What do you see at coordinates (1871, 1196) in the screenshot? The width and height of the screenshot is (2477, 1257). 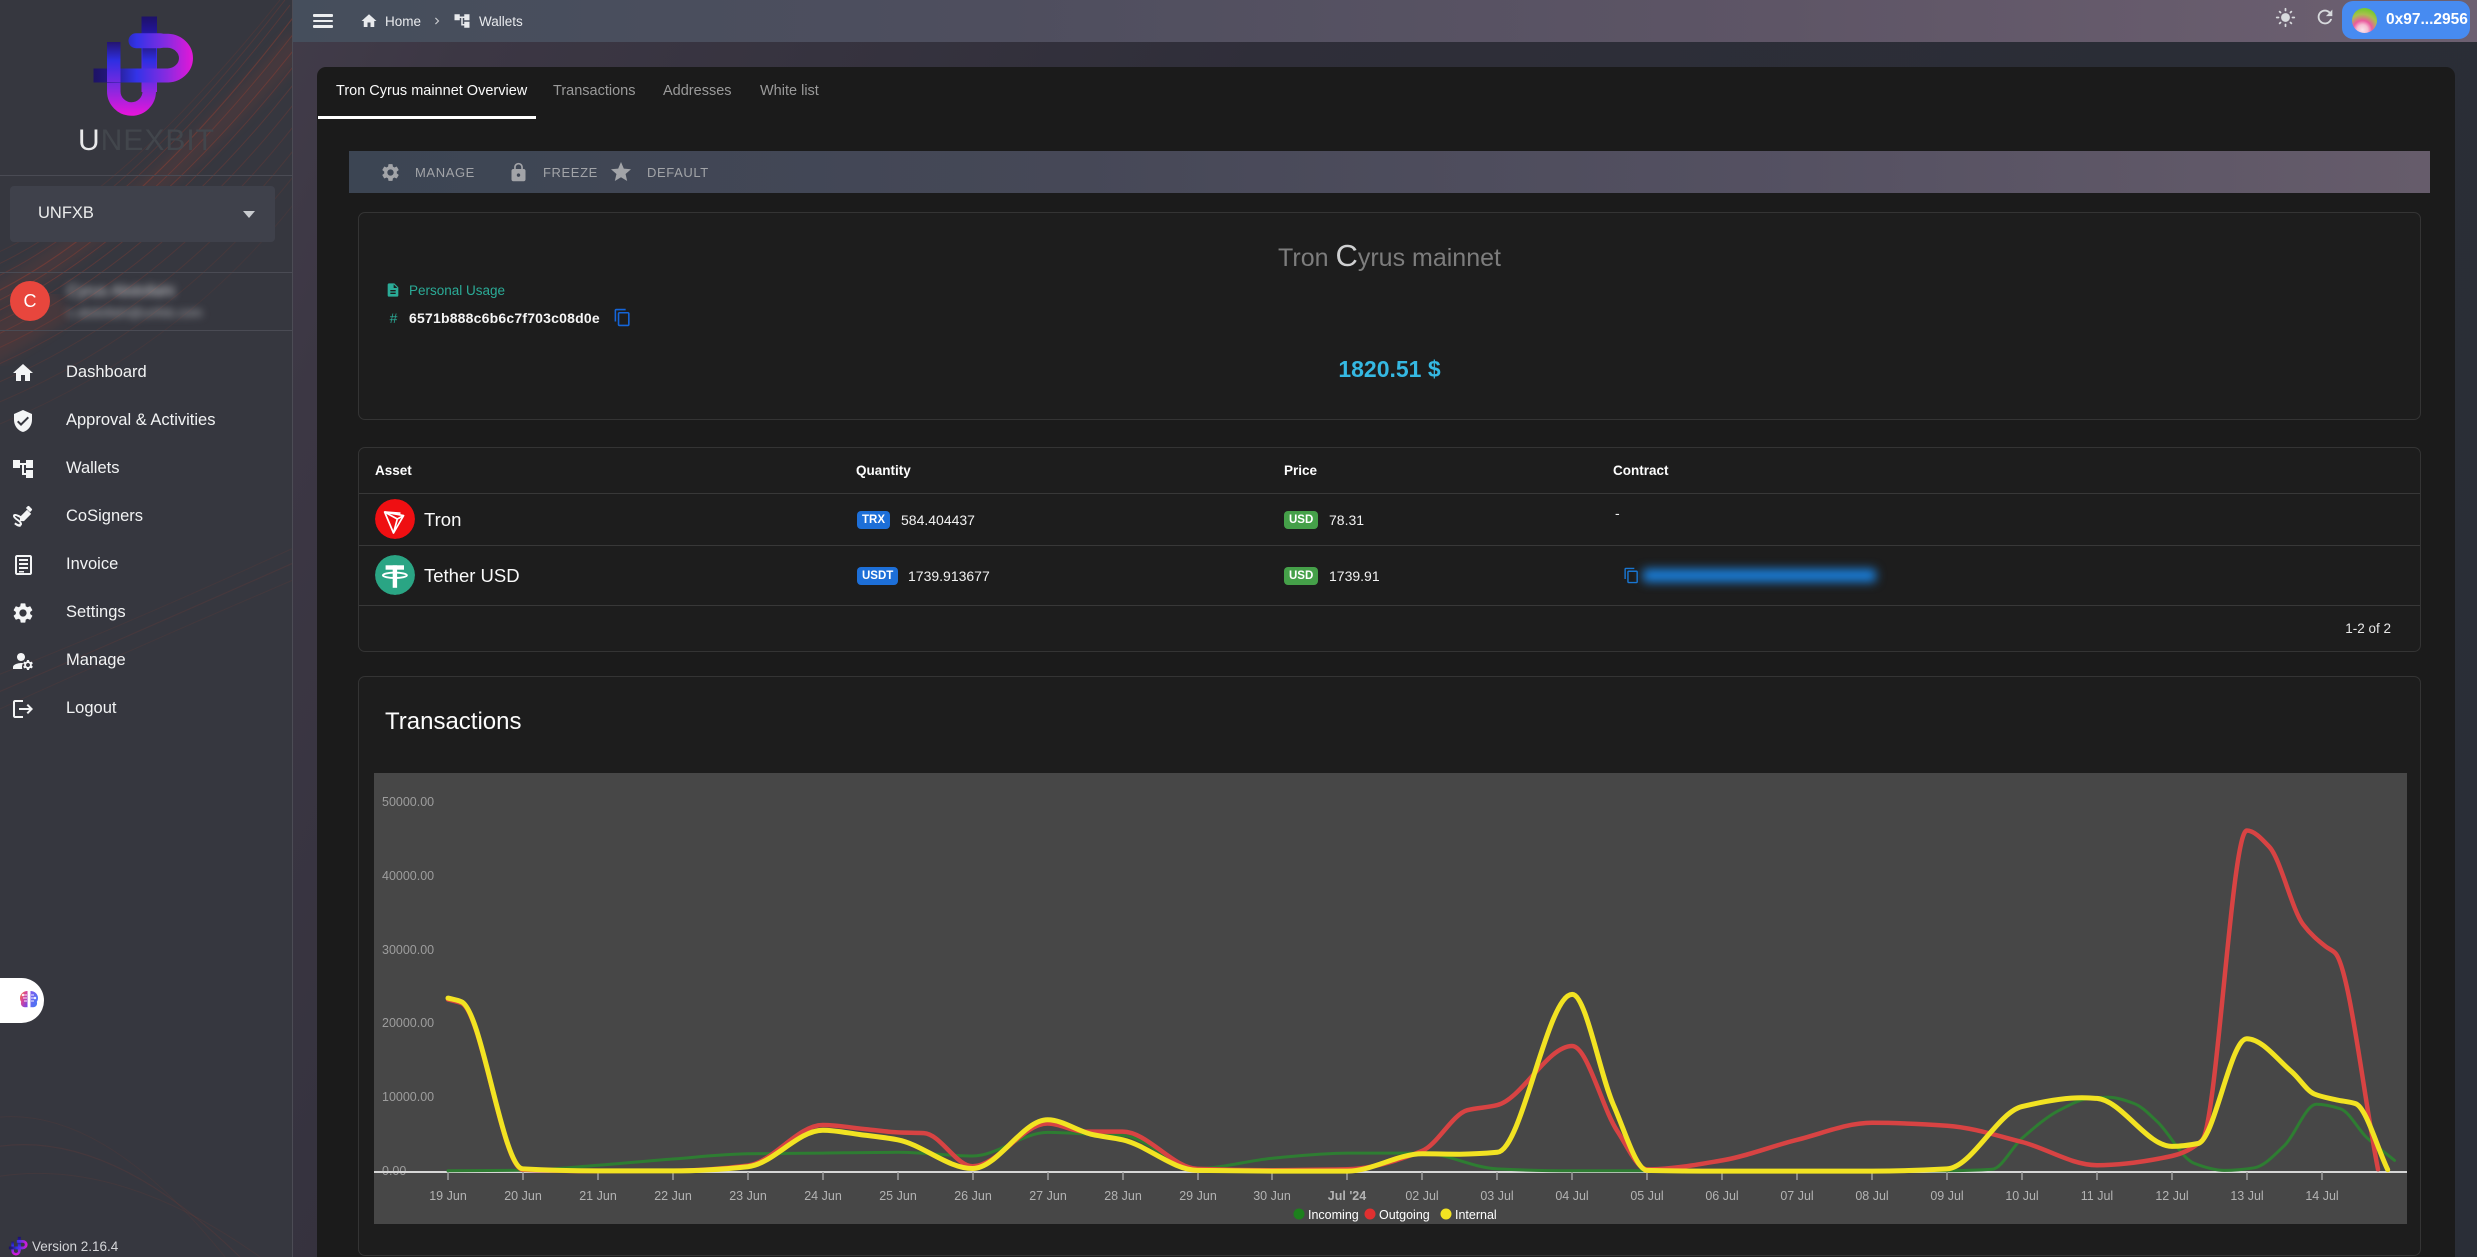 I see `svg-text: 08 Jul` at bounding box center [1871, 1196].